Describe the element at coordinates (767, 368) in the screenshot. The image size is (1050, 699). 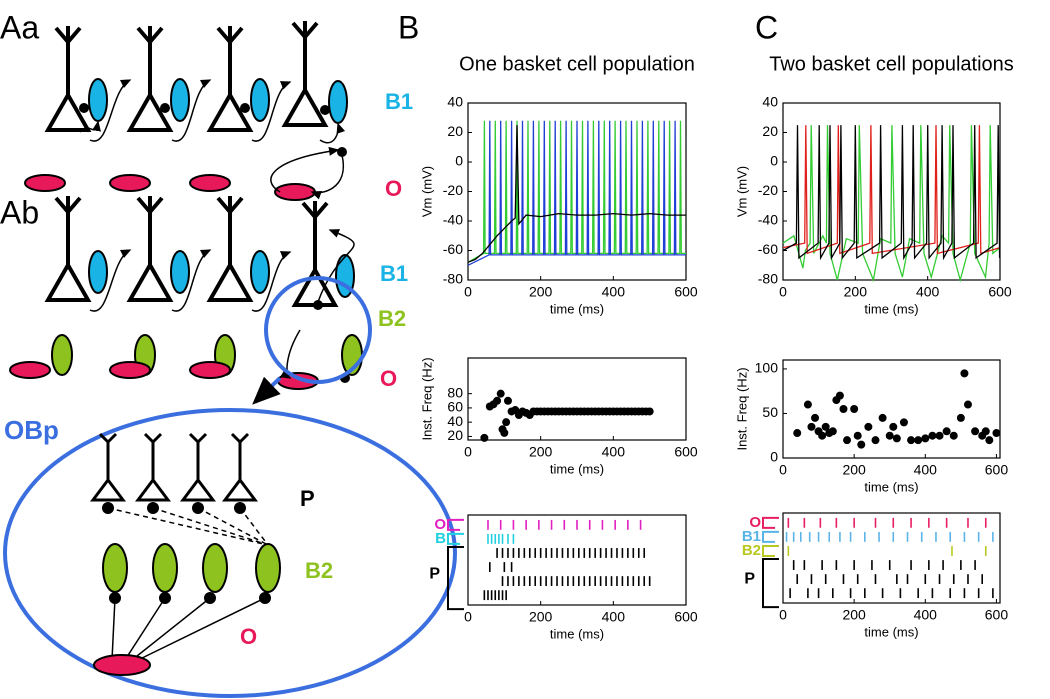
I see `y-tick-label: 100` at that location.